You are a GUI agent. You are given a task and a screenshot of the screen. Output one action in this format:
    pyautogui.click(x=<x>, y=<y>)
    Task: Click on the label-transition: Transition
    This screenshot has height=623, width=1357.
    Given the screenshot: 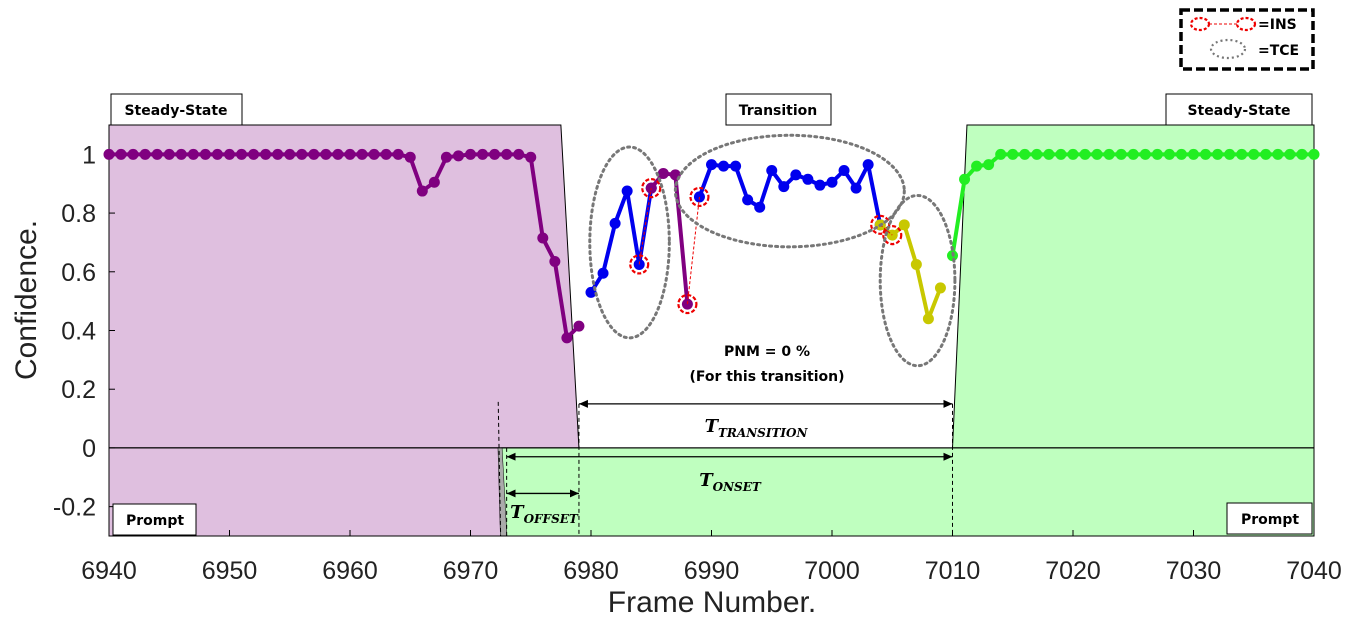 What is the action you would take?
    pyautogui.click(x=778, y=109)
    